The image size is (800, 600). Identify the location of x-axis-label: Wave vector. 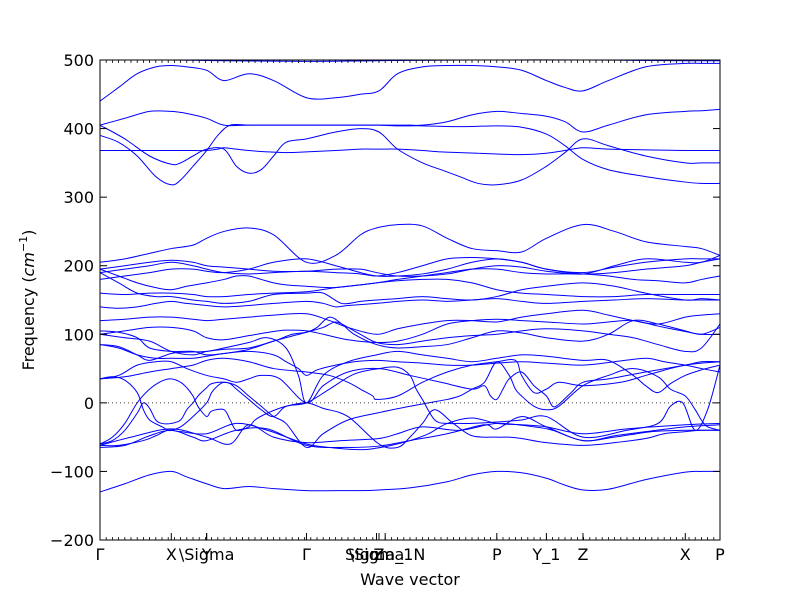
(410, 579).